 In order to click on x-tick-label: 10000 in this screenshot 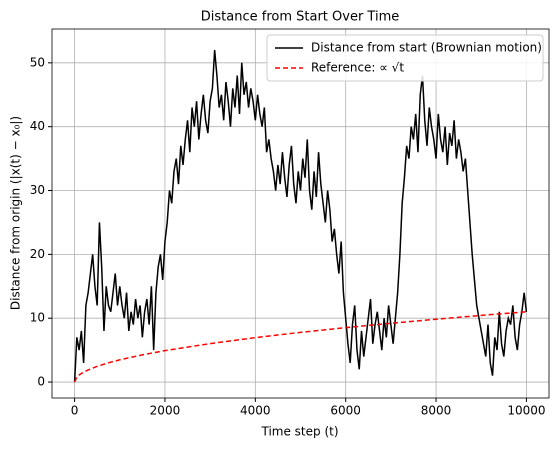, I will do `click(526, 411)`.